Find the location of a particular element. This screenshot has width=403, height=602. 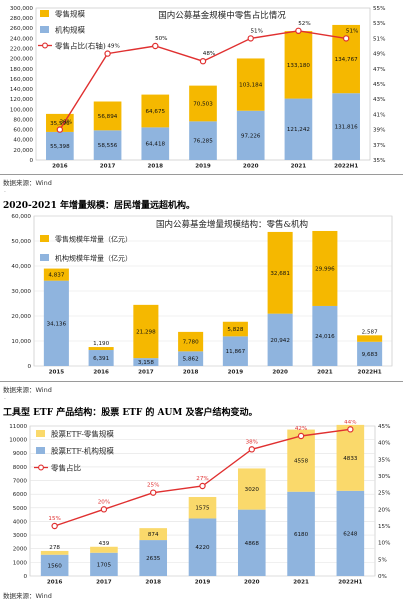

line-data-label: 42% is located at coordinates (301, 429).